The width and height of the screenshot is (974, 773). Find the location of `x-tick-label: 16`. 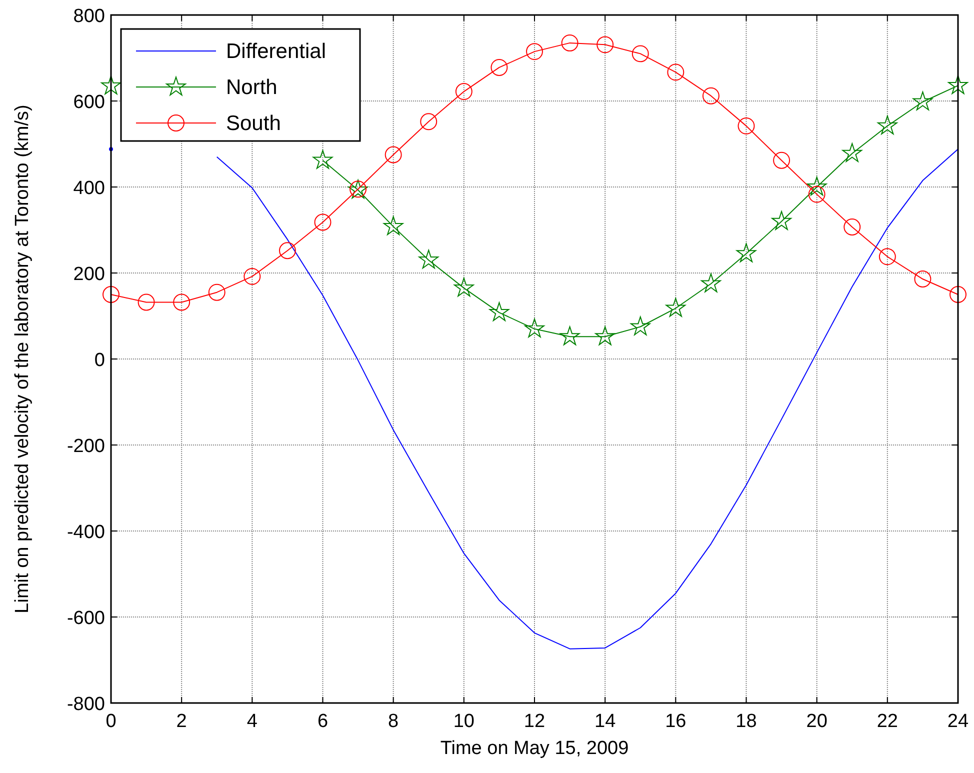

x-tick-label: 16 is located at coordinates (675, 721).